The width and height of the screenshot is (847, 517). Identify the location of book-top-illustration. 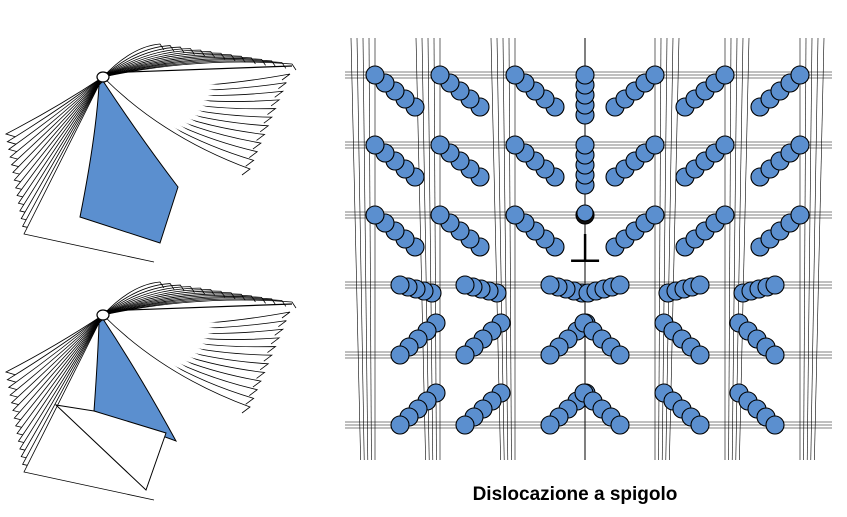
(150, 153).